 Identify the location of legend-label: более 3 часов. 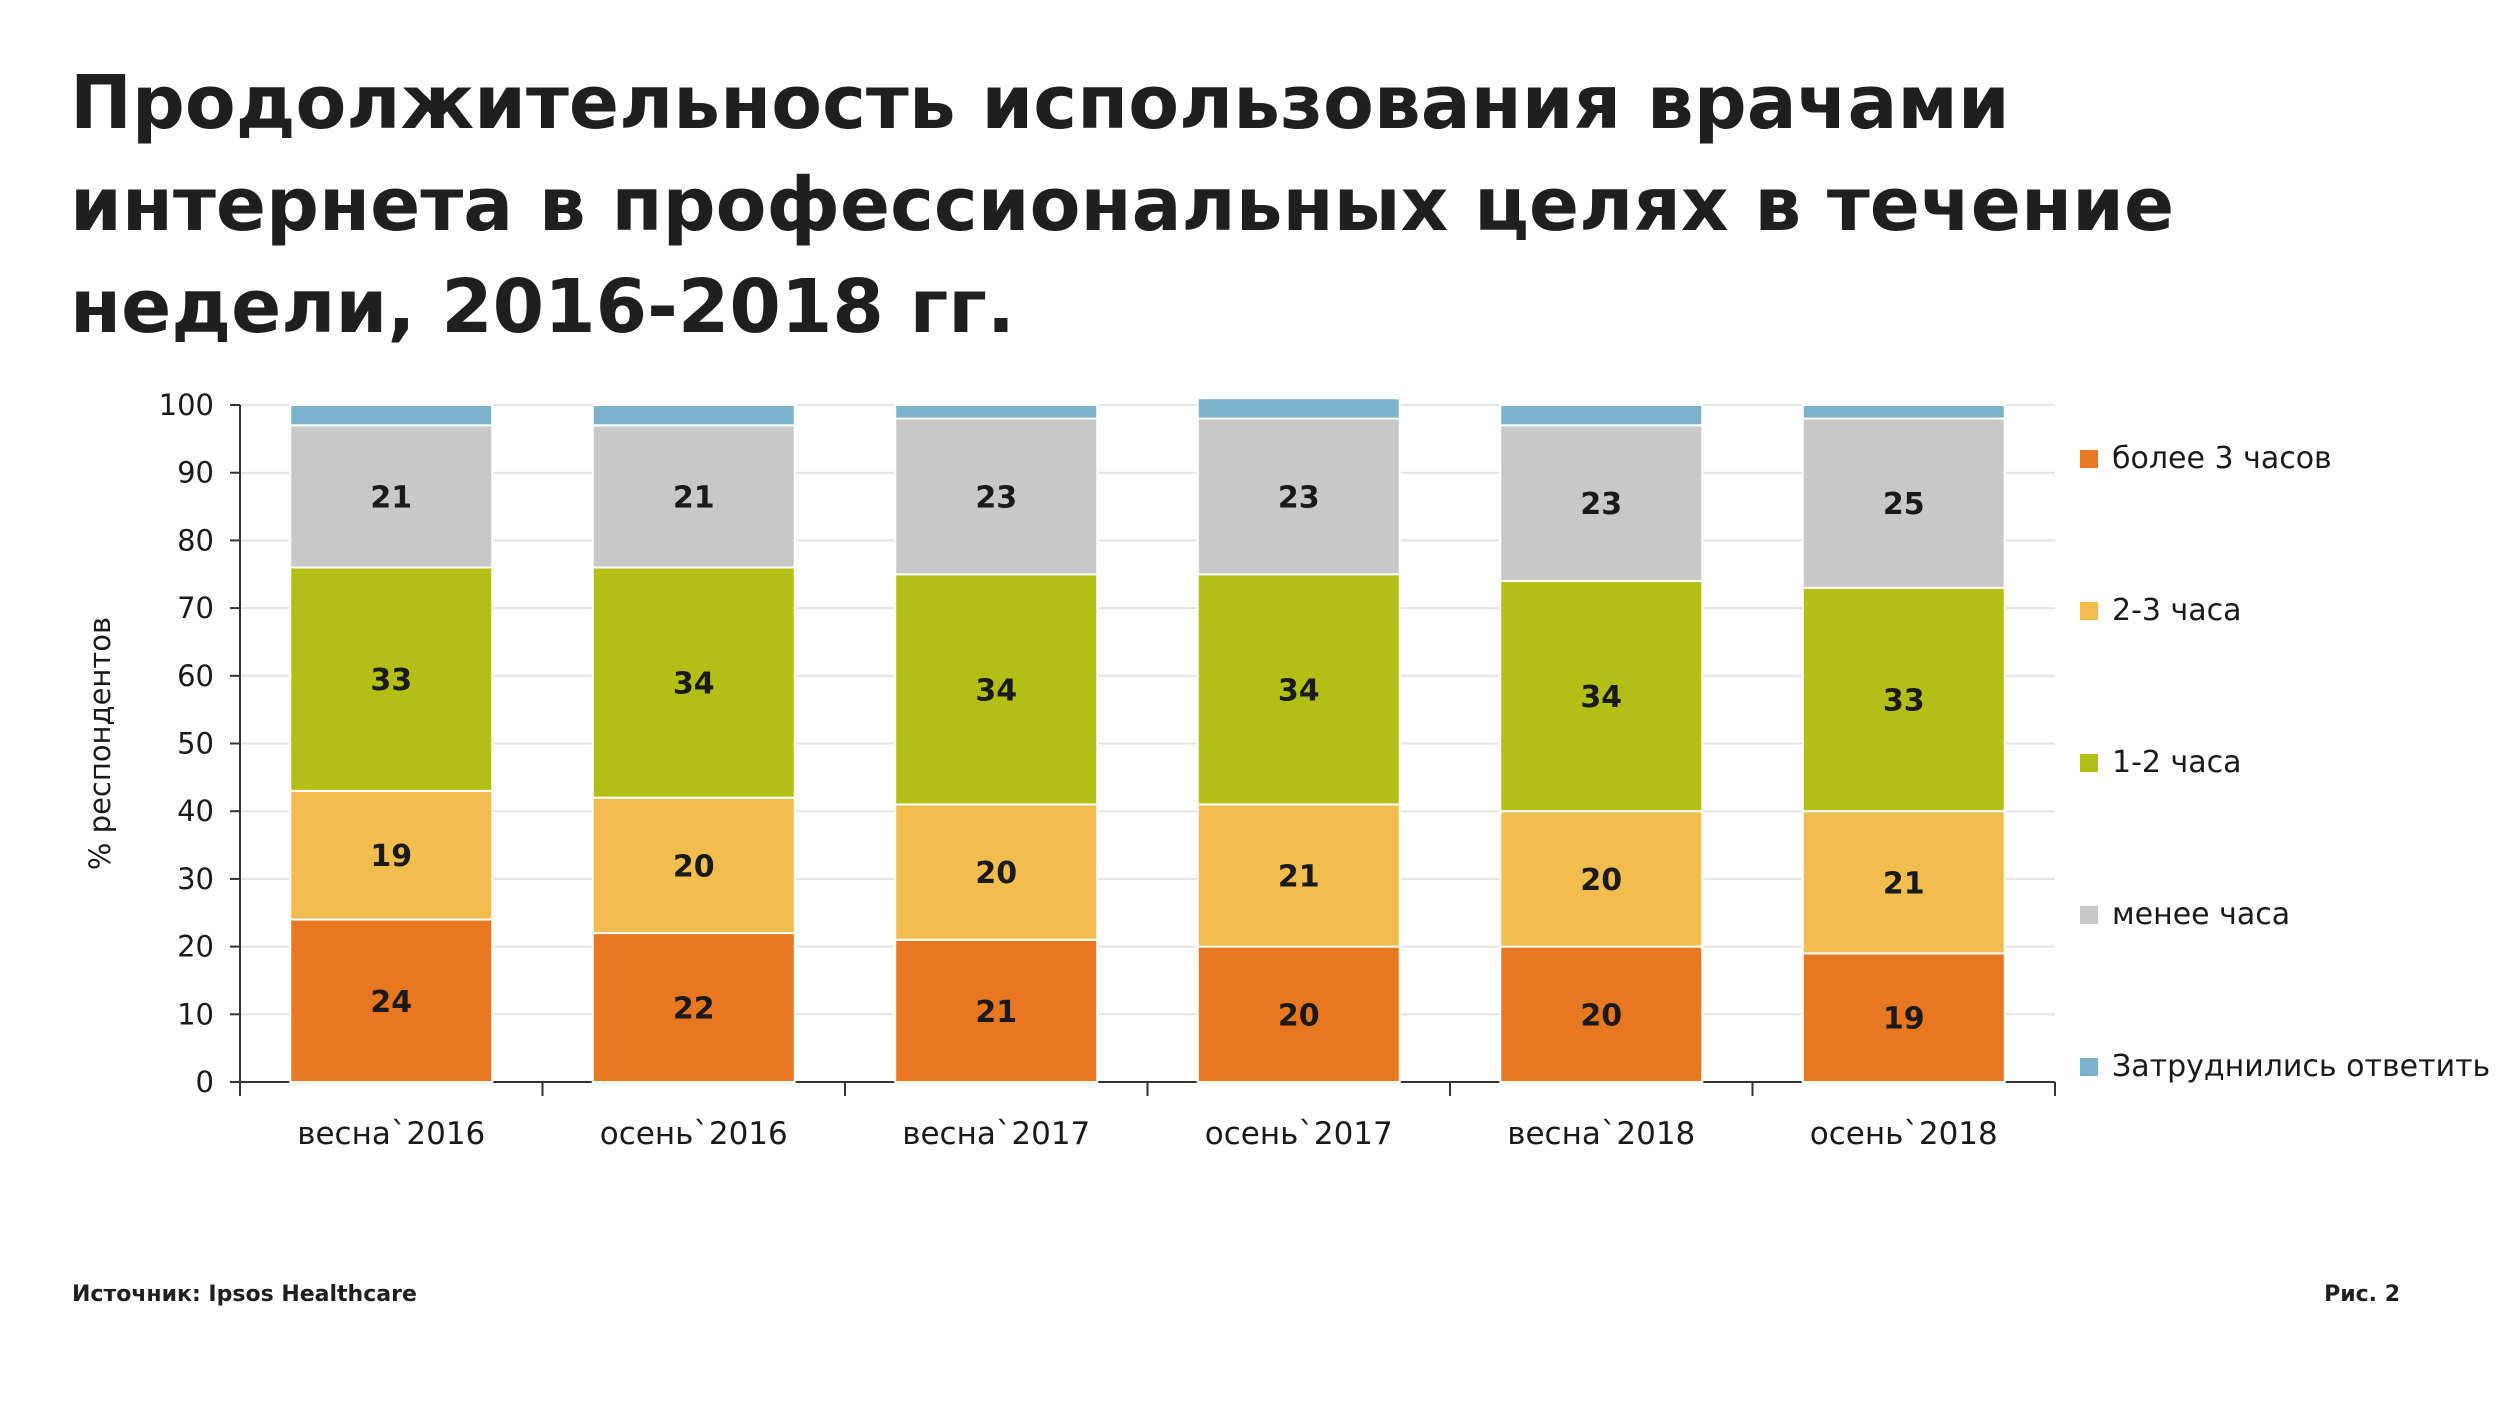
(2222, 458).